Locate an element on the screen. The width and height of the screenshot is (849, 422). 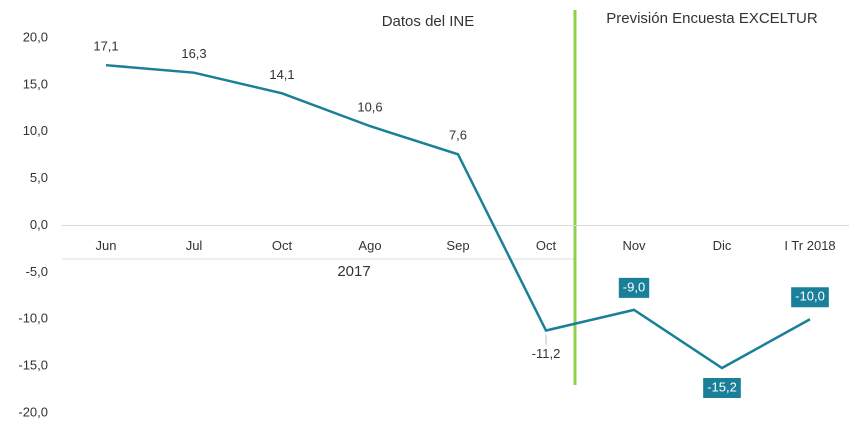
x-tick-label: Dic is located at coordinates (722, 245).